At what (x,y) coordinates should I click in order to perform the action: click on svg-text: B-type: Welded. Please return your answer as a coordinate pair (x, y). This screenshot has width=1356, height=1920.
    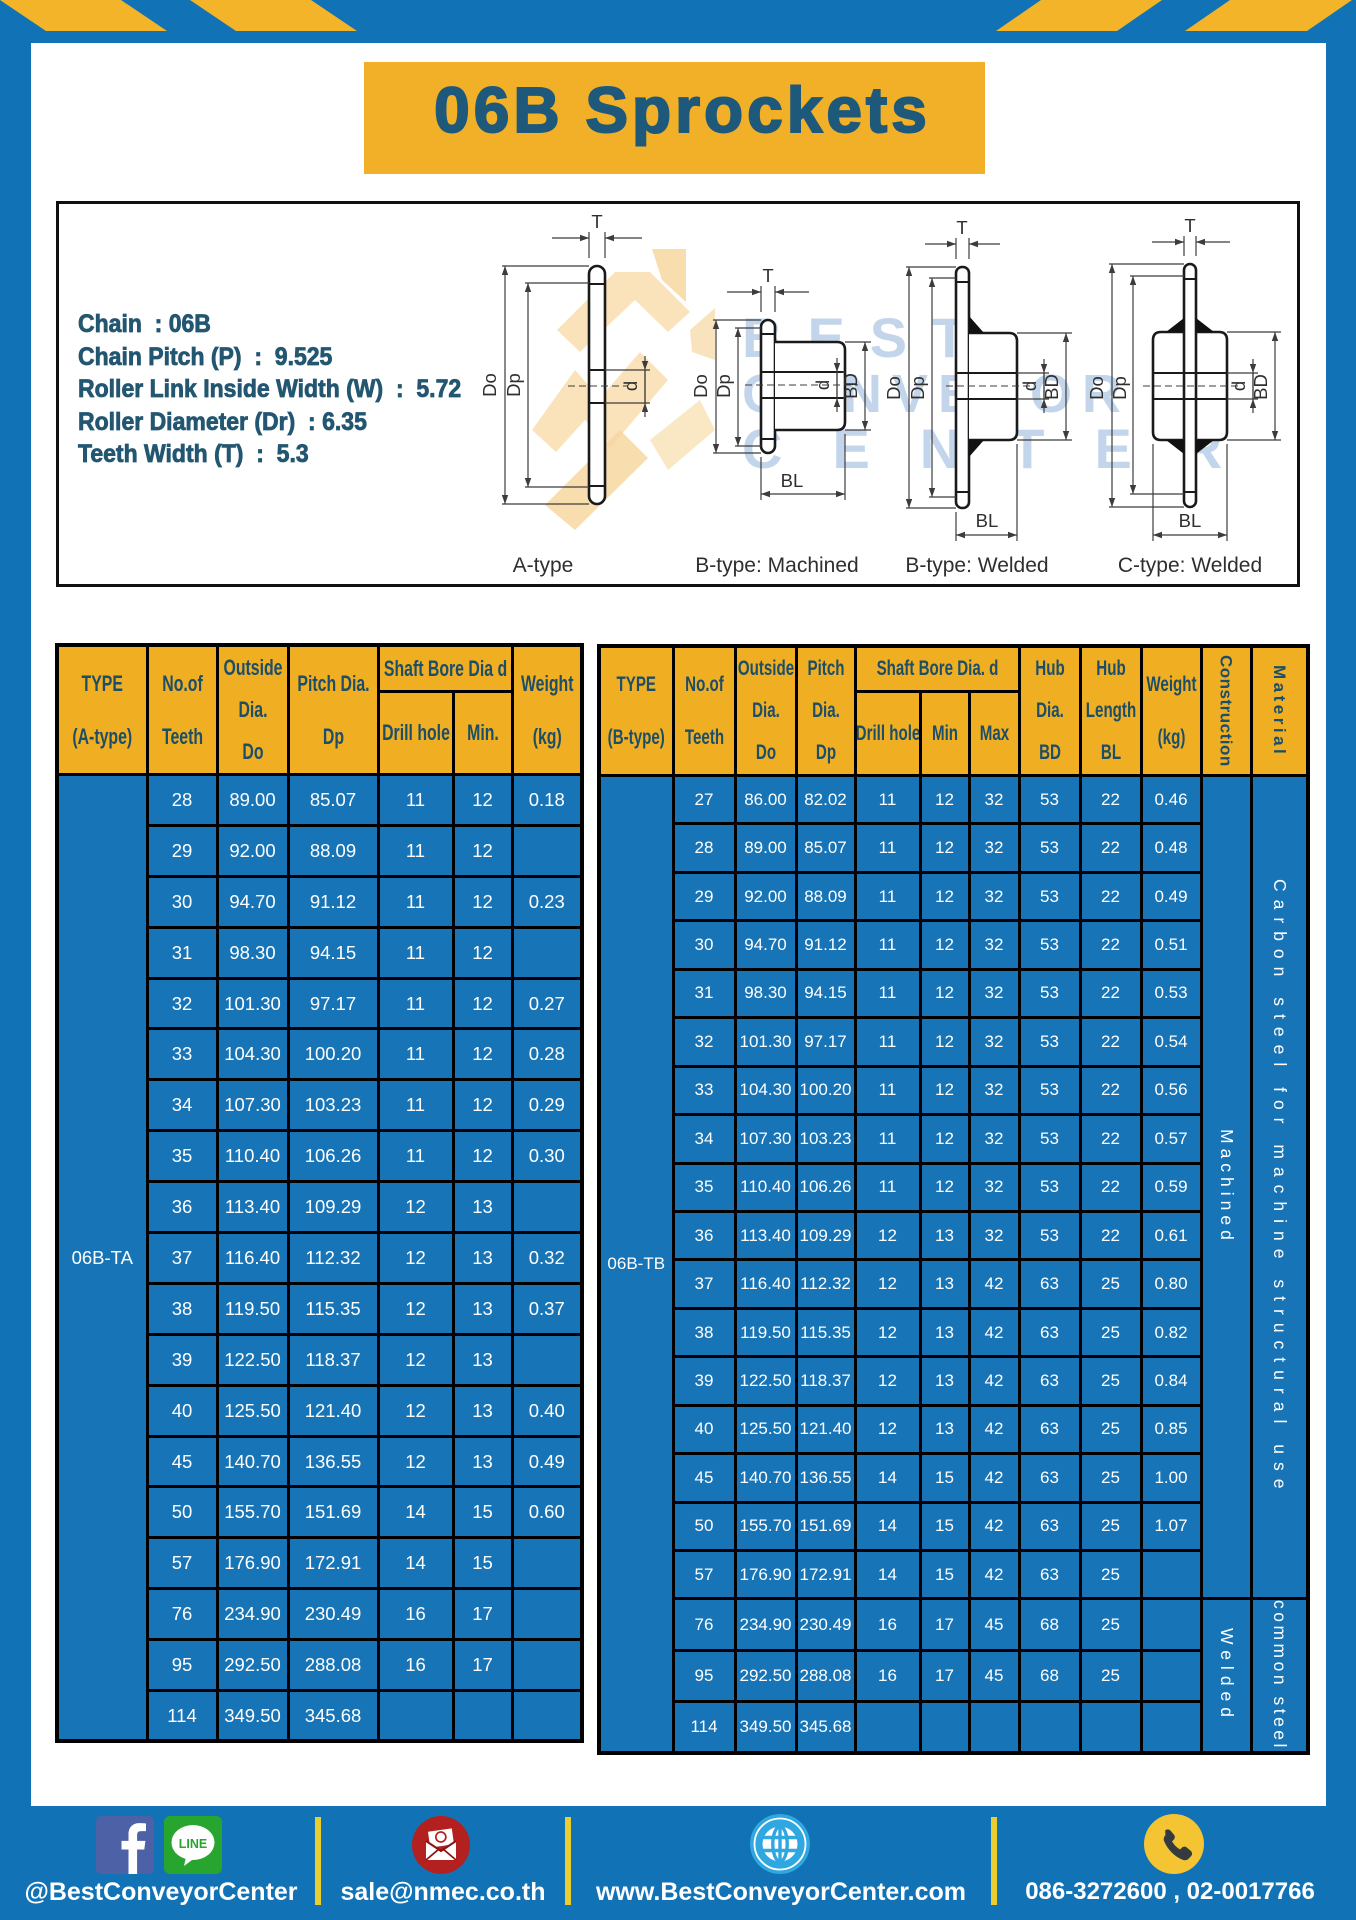
    Looking at the image, I should click on (976, 565).